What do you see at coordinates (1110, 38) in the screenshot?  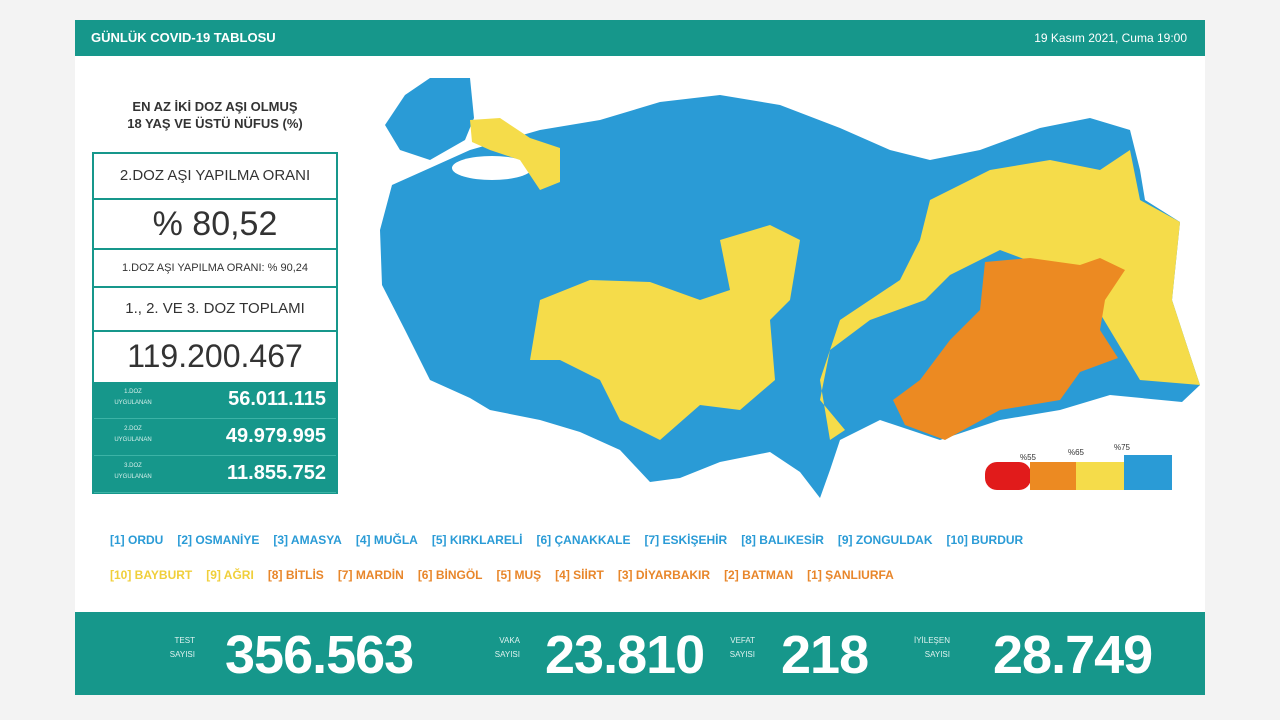 I see `header-date: 19 Kasım 2021, Cuma 19:00` at bounding box center [1110, 38].